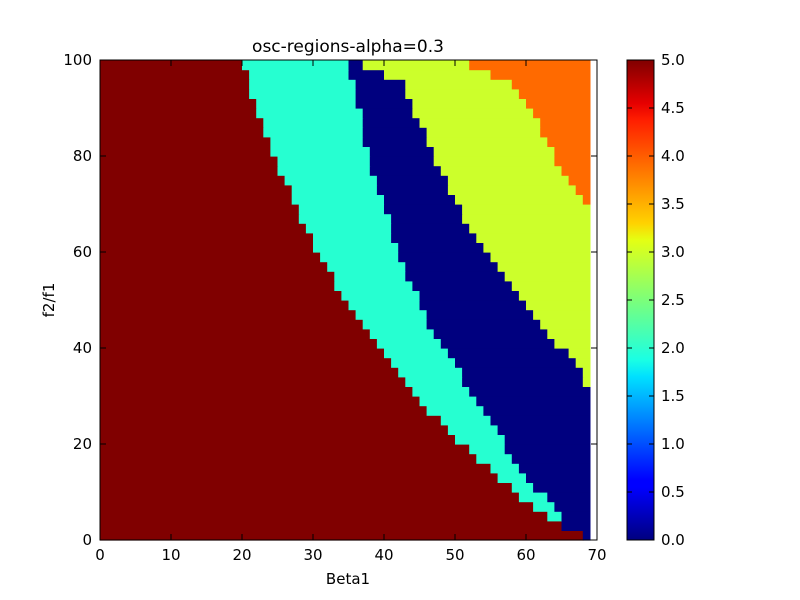  Describe the element at coordinates (348, 47) in the screenshot. I see `chart-title: osc-regions-alpha=0.3` at that location.